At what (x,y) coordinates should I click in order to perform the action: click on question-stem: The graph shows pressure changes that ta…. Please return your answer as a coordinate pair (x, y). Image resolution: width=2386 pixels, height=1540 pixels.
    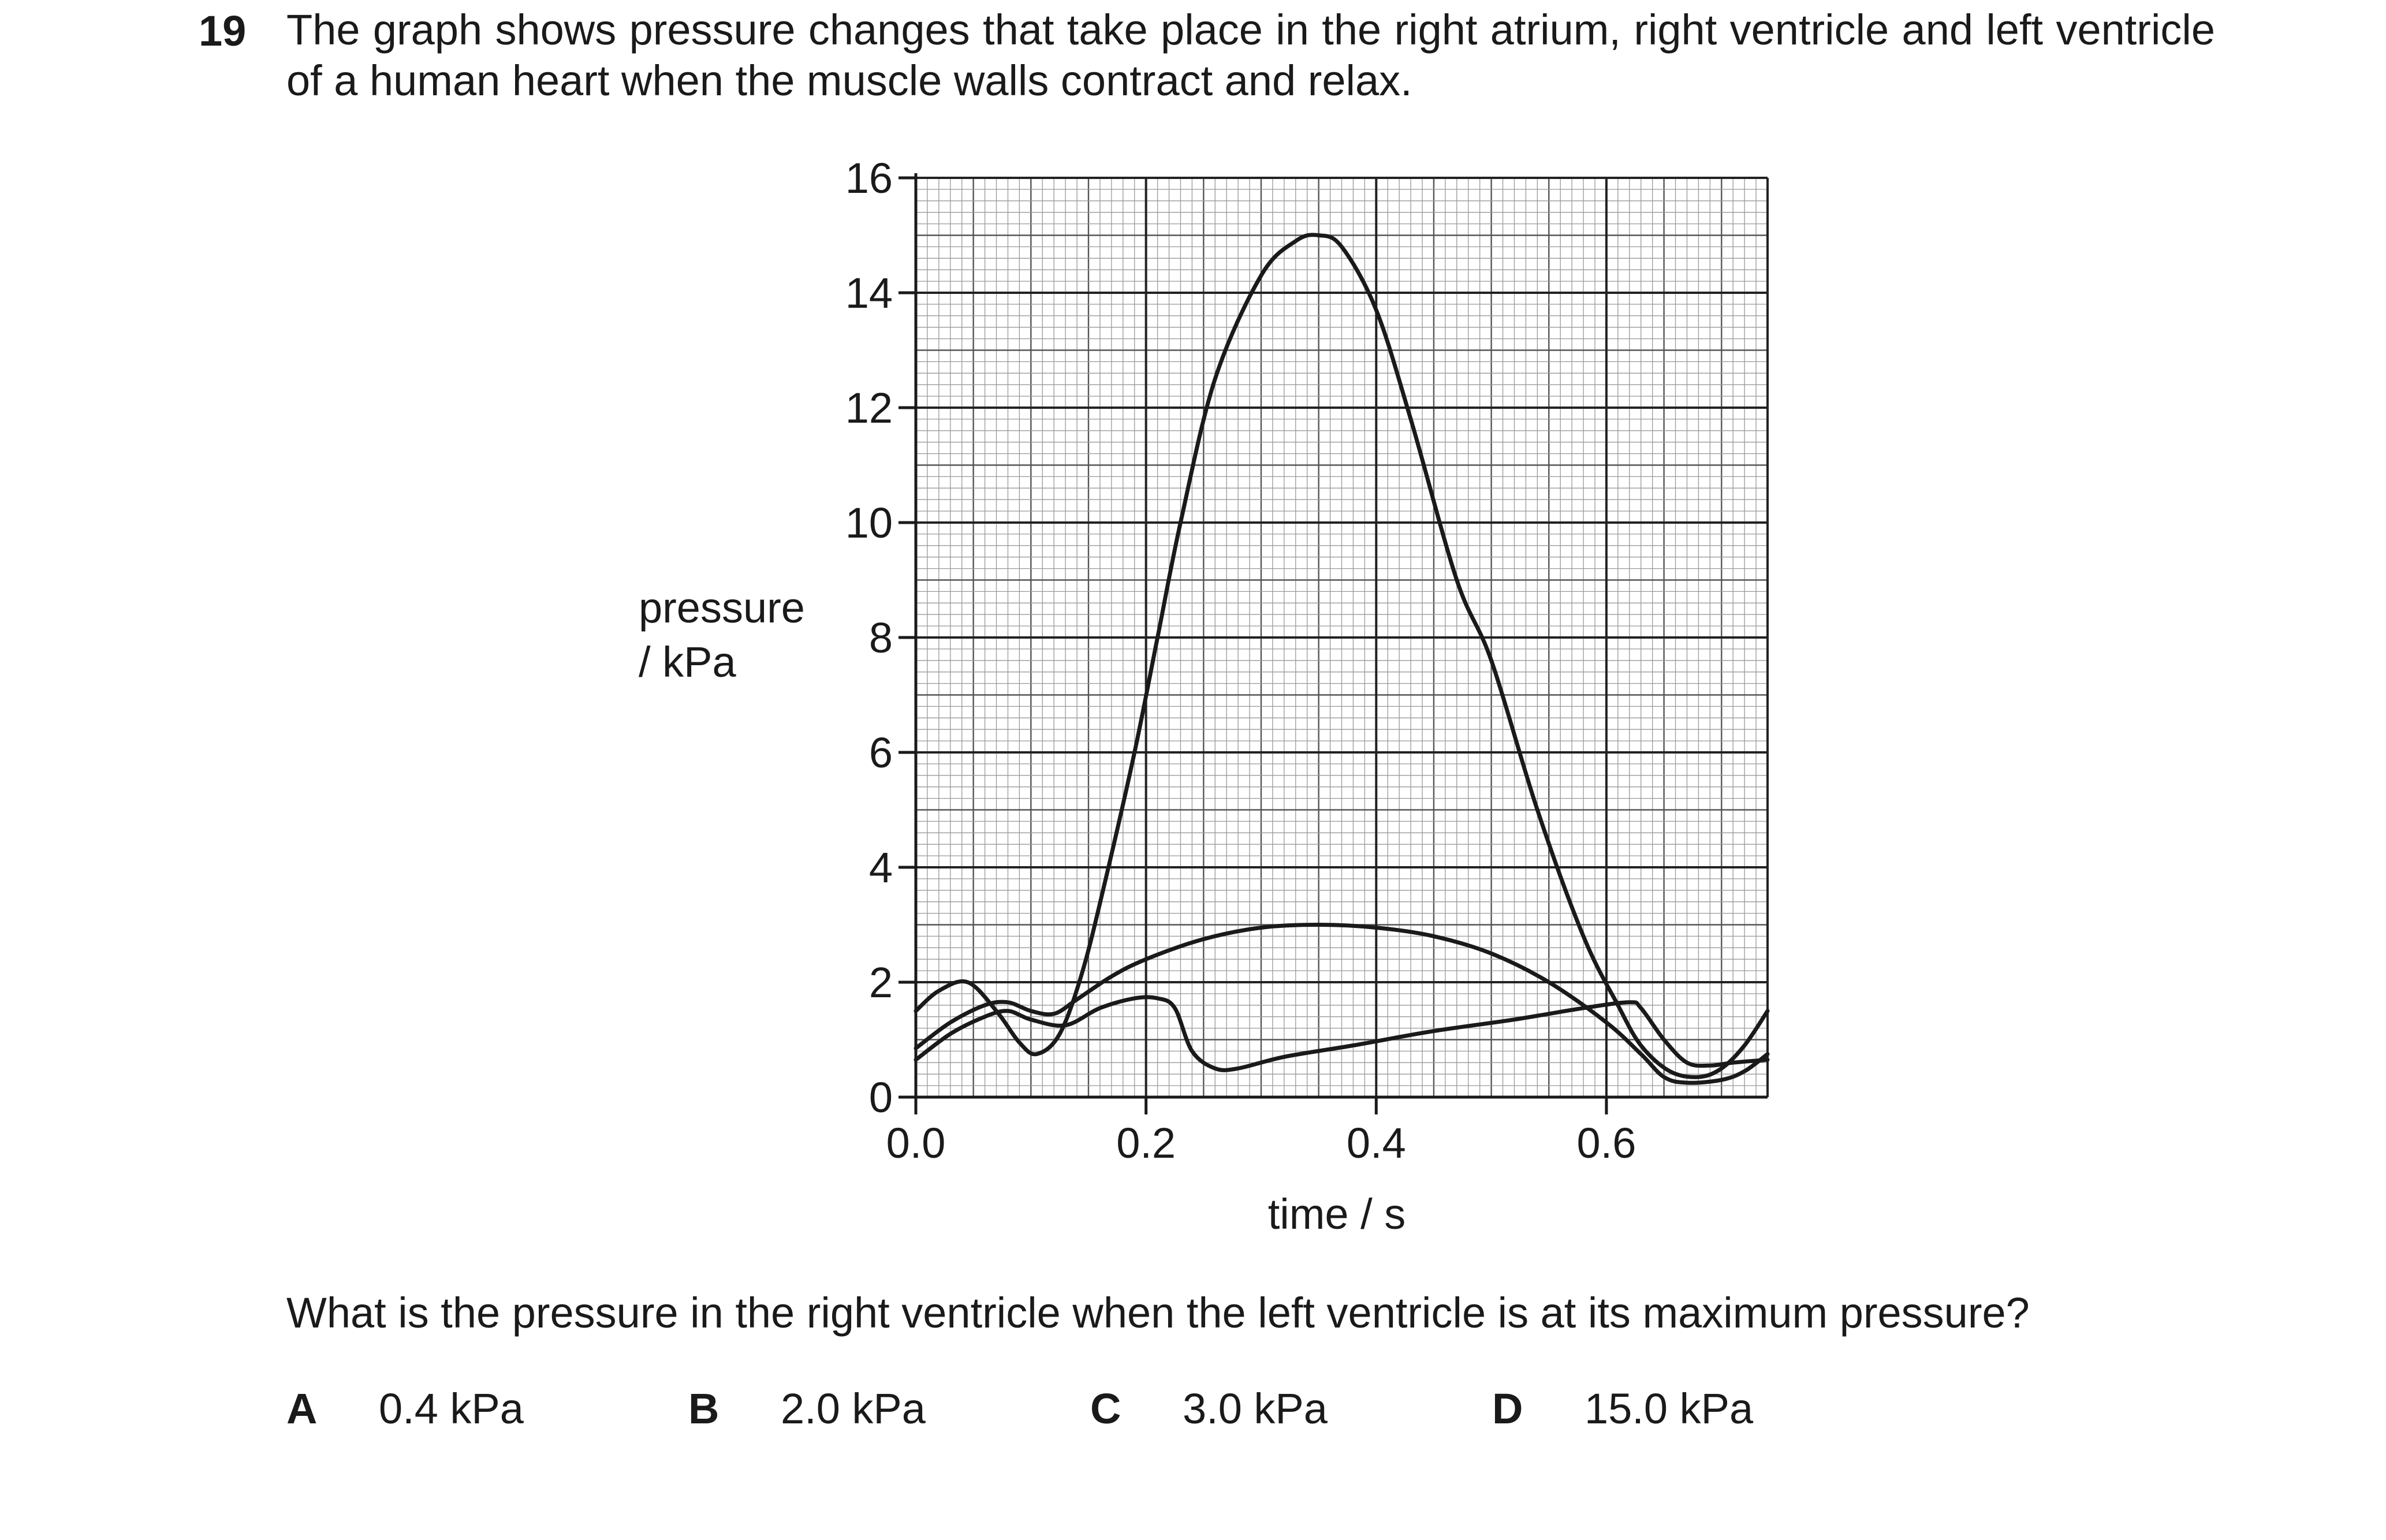
    Looking at the image, I should click on (1250, 56).